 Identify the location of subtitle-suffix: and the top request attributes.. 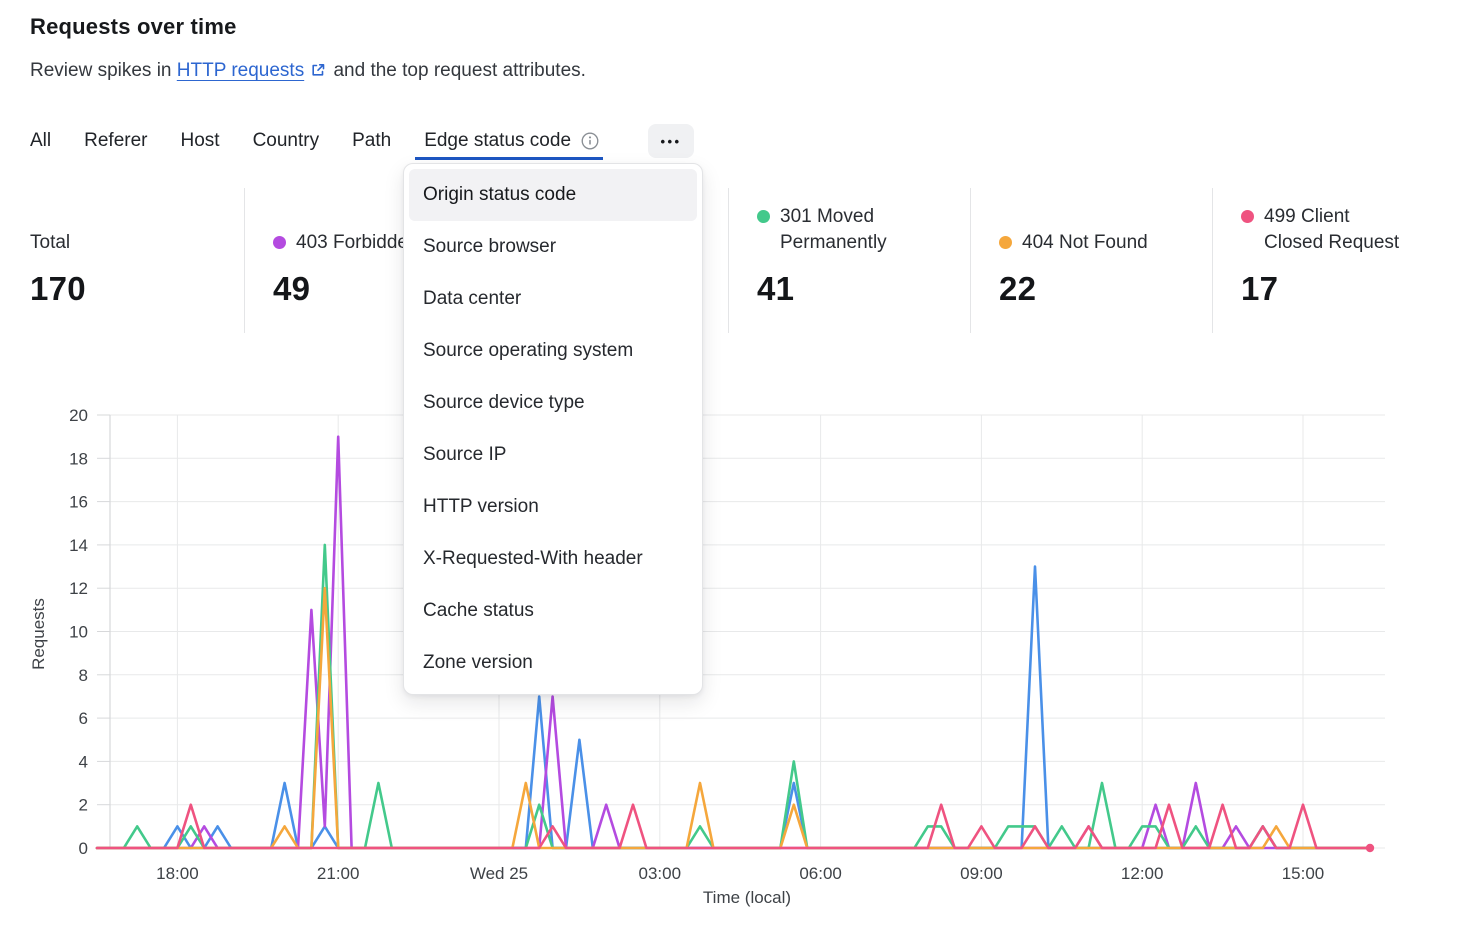
(459, 70).